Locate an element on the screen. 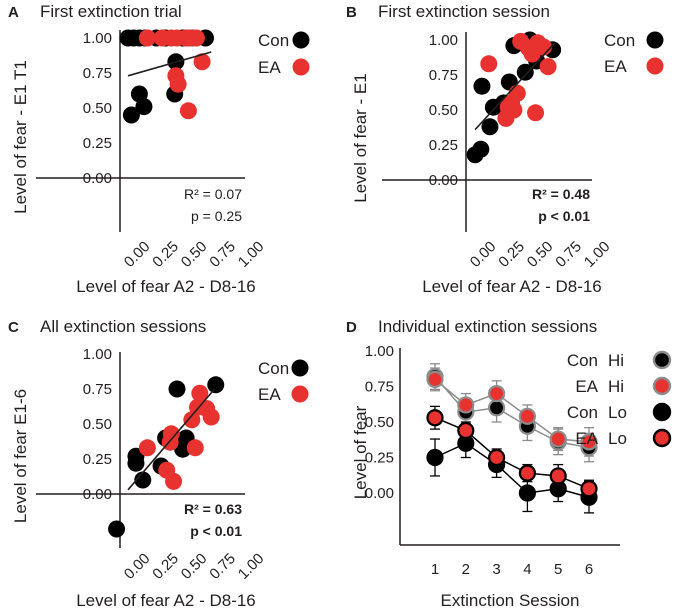 The width and height of the screenshot is (680, 610). x-tick-label: 6 is located at coordinates (589, 569).